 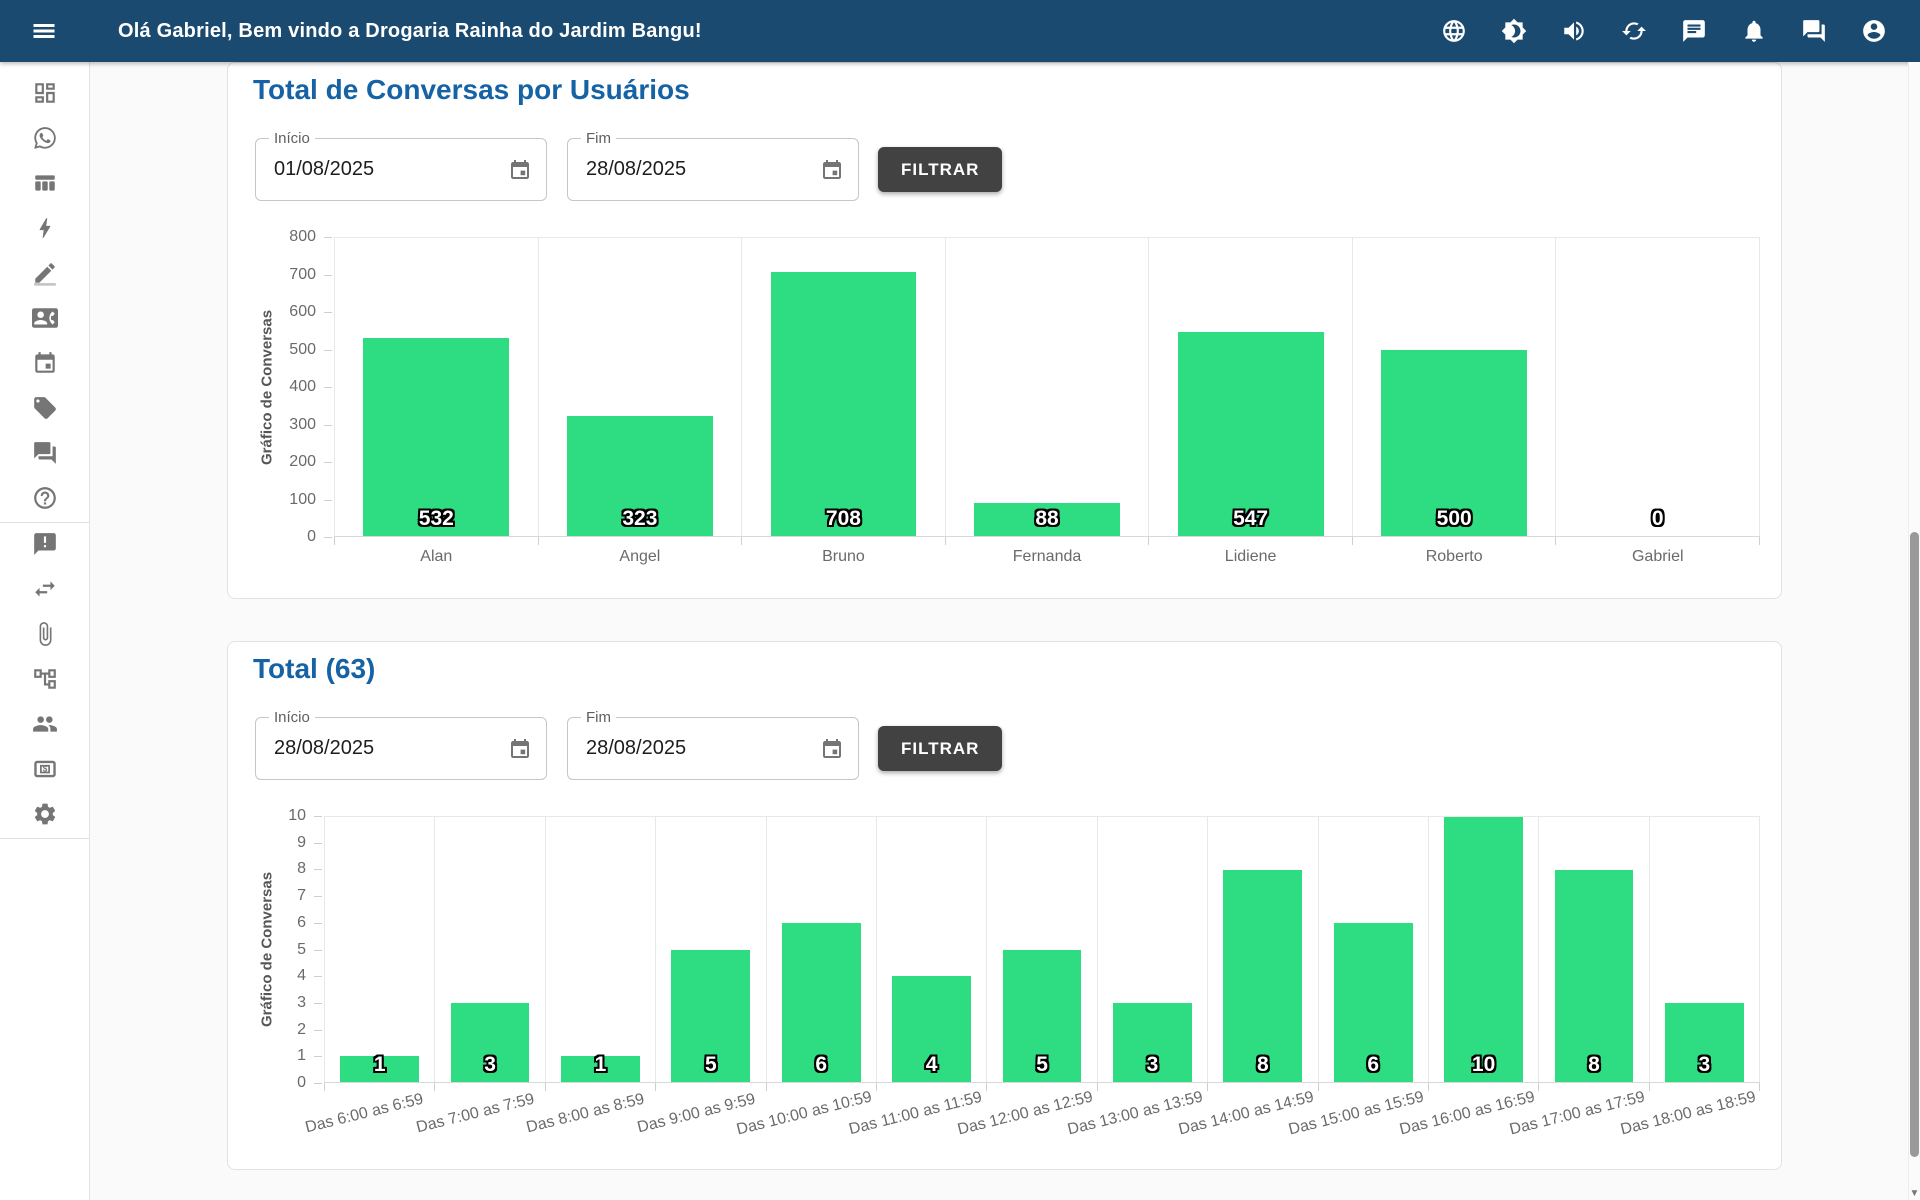 What do you see at coordinates (44, 184) in the screenshot?
I see `sidebar-item-kanban` at bounding box center [44, 184].